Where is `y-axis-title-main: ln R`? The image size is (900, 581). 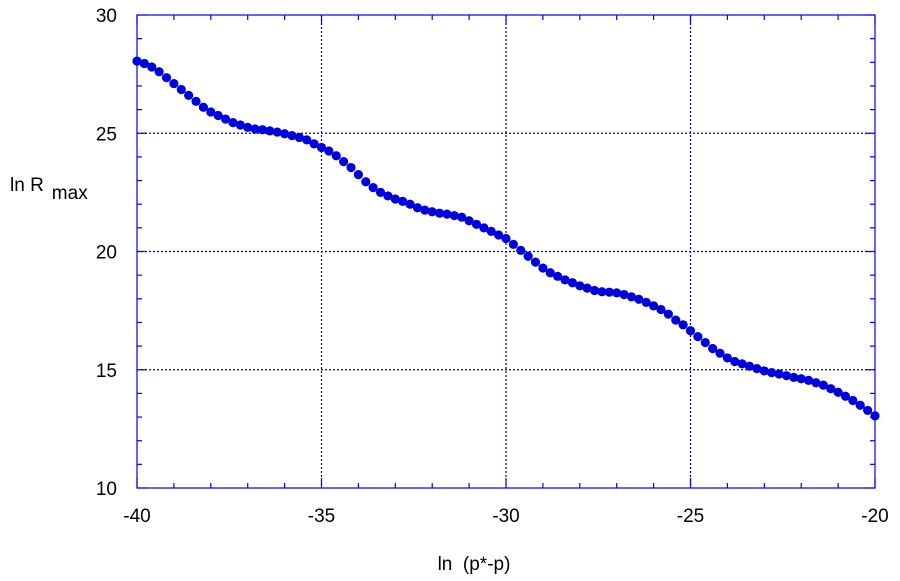
y-axis-title-main: ln R is located at coordinates (27, 185).